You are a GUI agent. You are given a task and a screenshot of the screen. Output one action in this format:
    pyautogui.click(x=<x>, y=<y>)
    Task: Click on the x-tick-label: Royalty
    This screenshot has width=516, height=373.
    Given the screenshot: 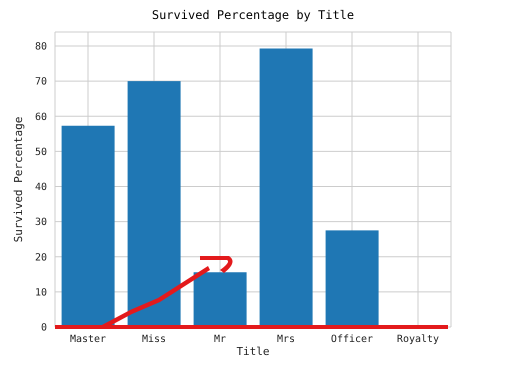 What is the action you would take?
    pyautogui.click(x=418, y=340)
    